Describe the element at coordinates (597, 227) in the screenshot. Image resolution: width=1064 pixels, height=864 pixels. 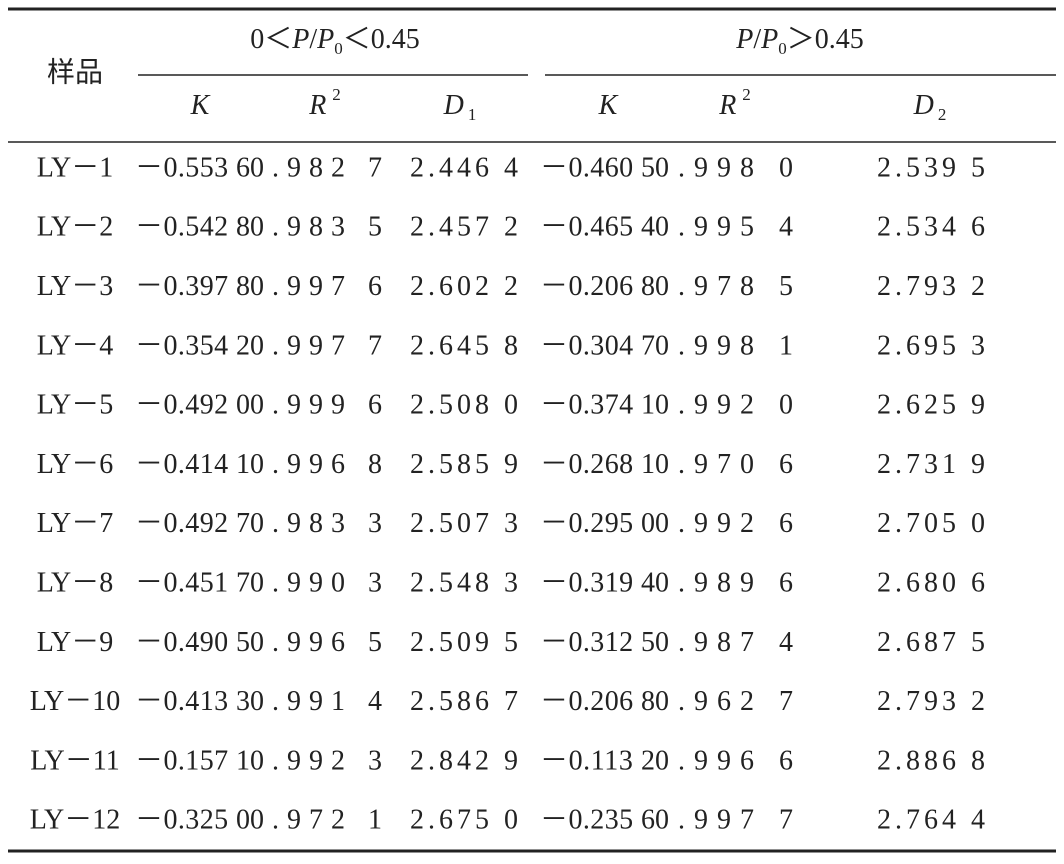
I see `cell-value: －0.465 4` at that location.